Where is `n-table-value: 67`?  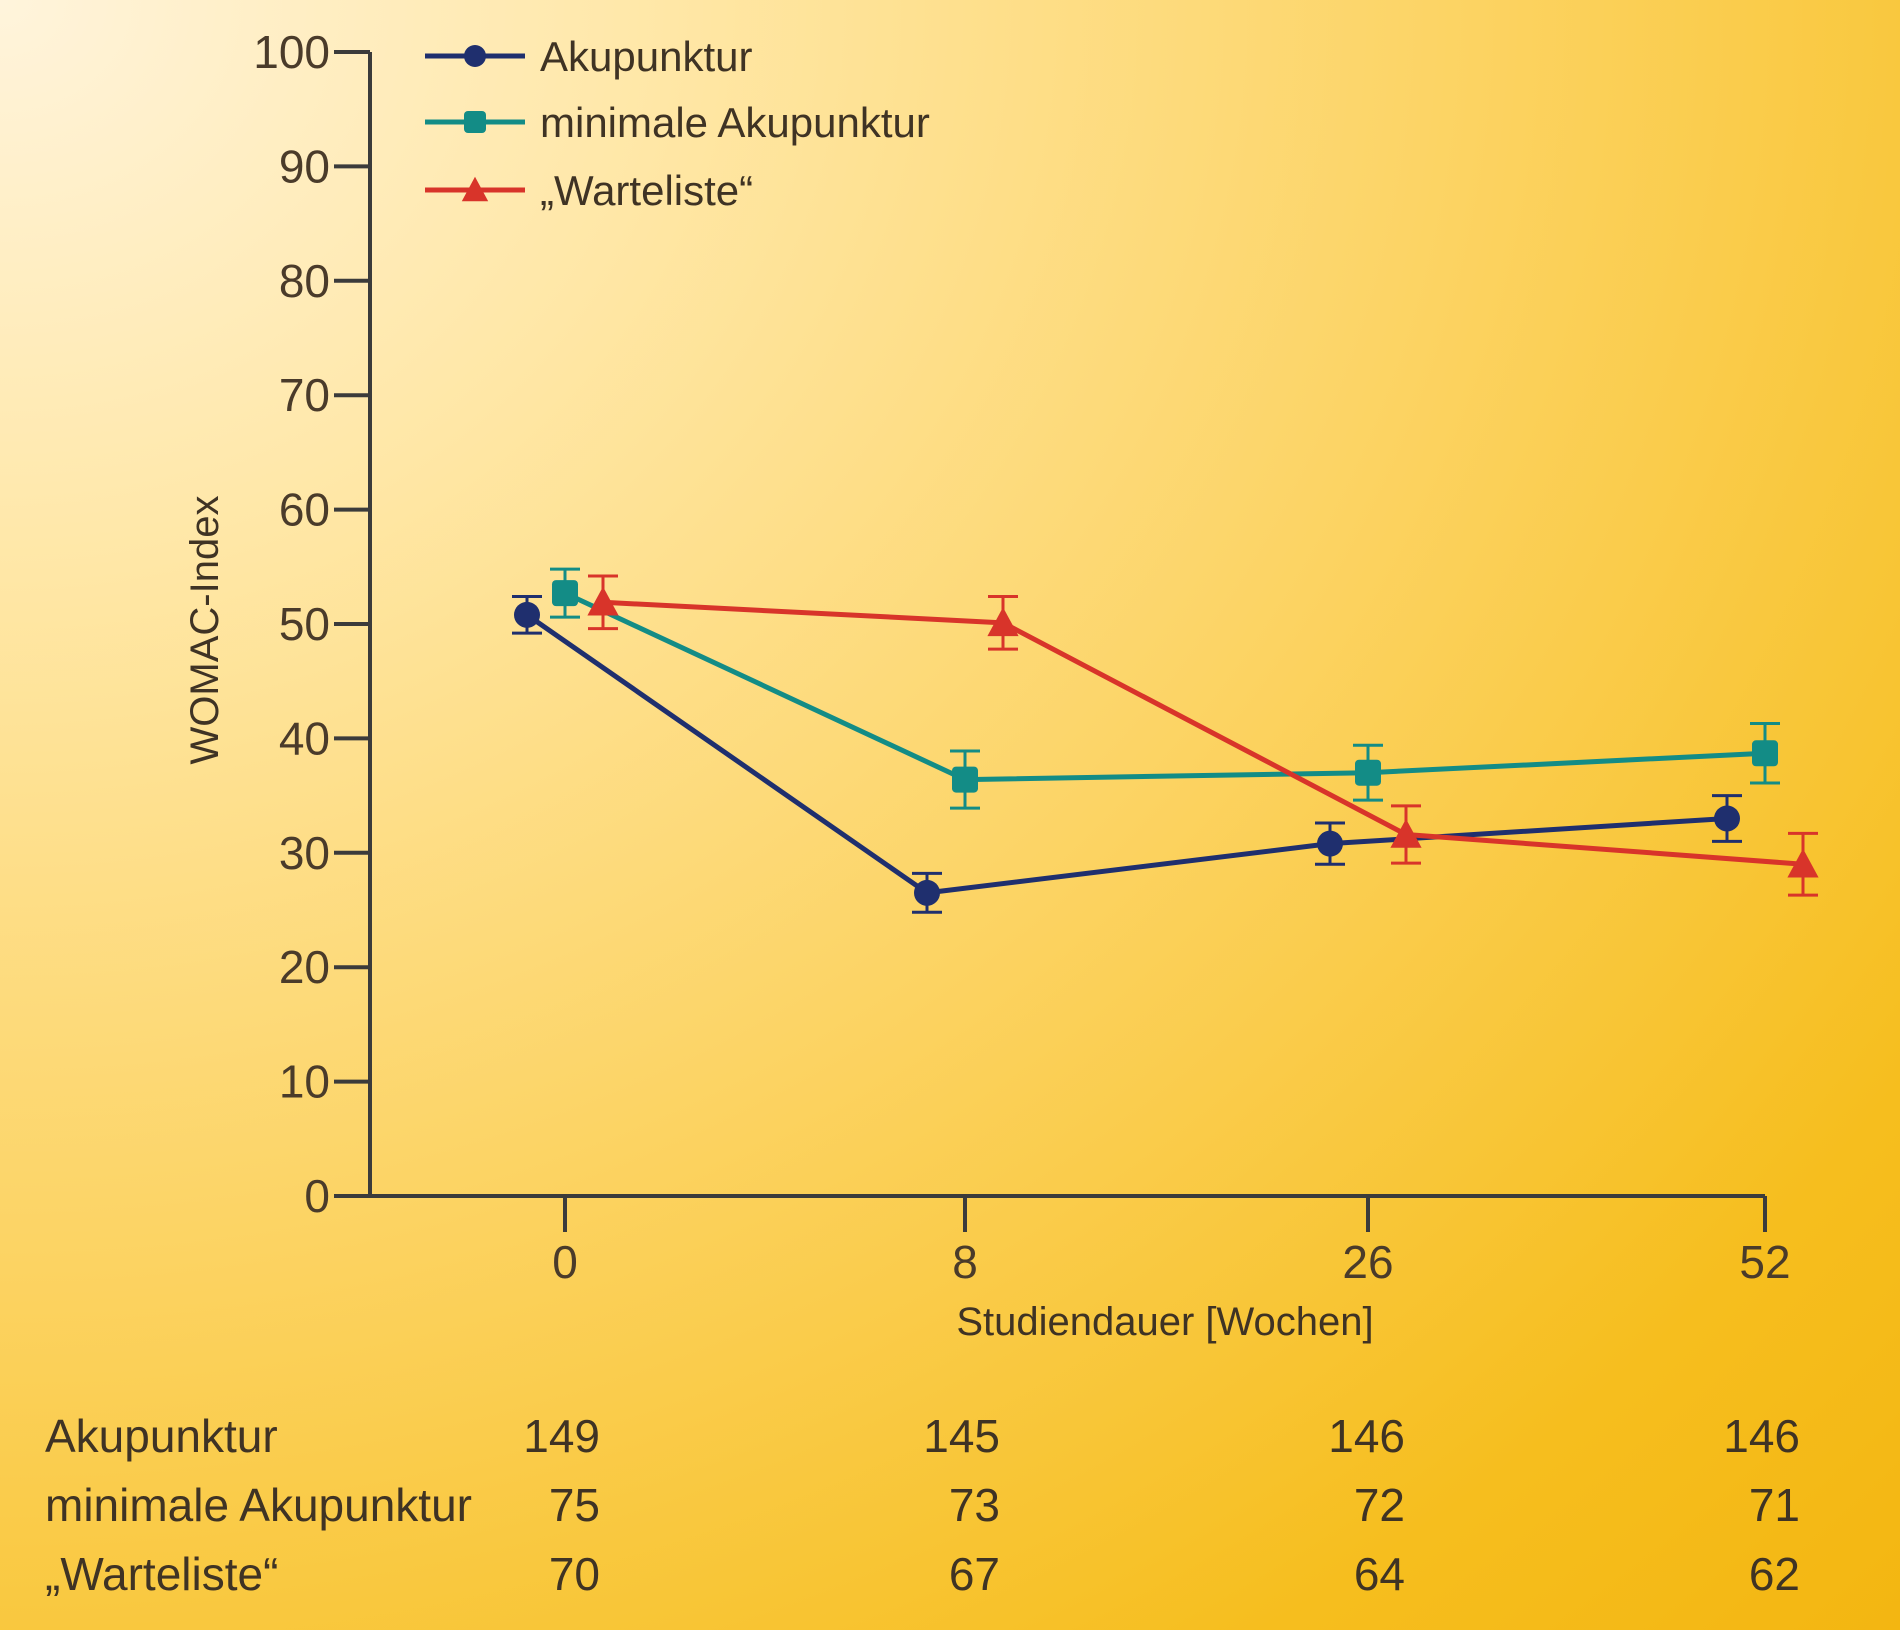 n-table-value: 67 is located at coordinates (974, 1574).